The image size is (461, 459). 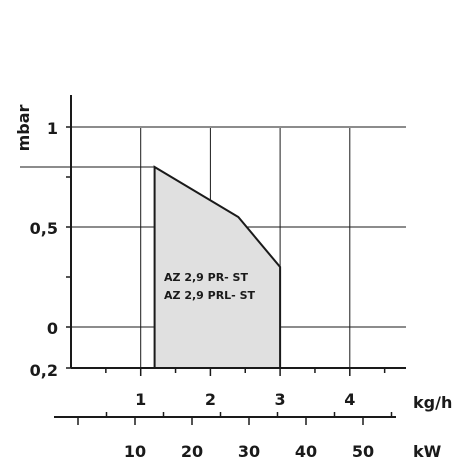 I want to click on x-tick-label: 2, so click(x=210, y=399).